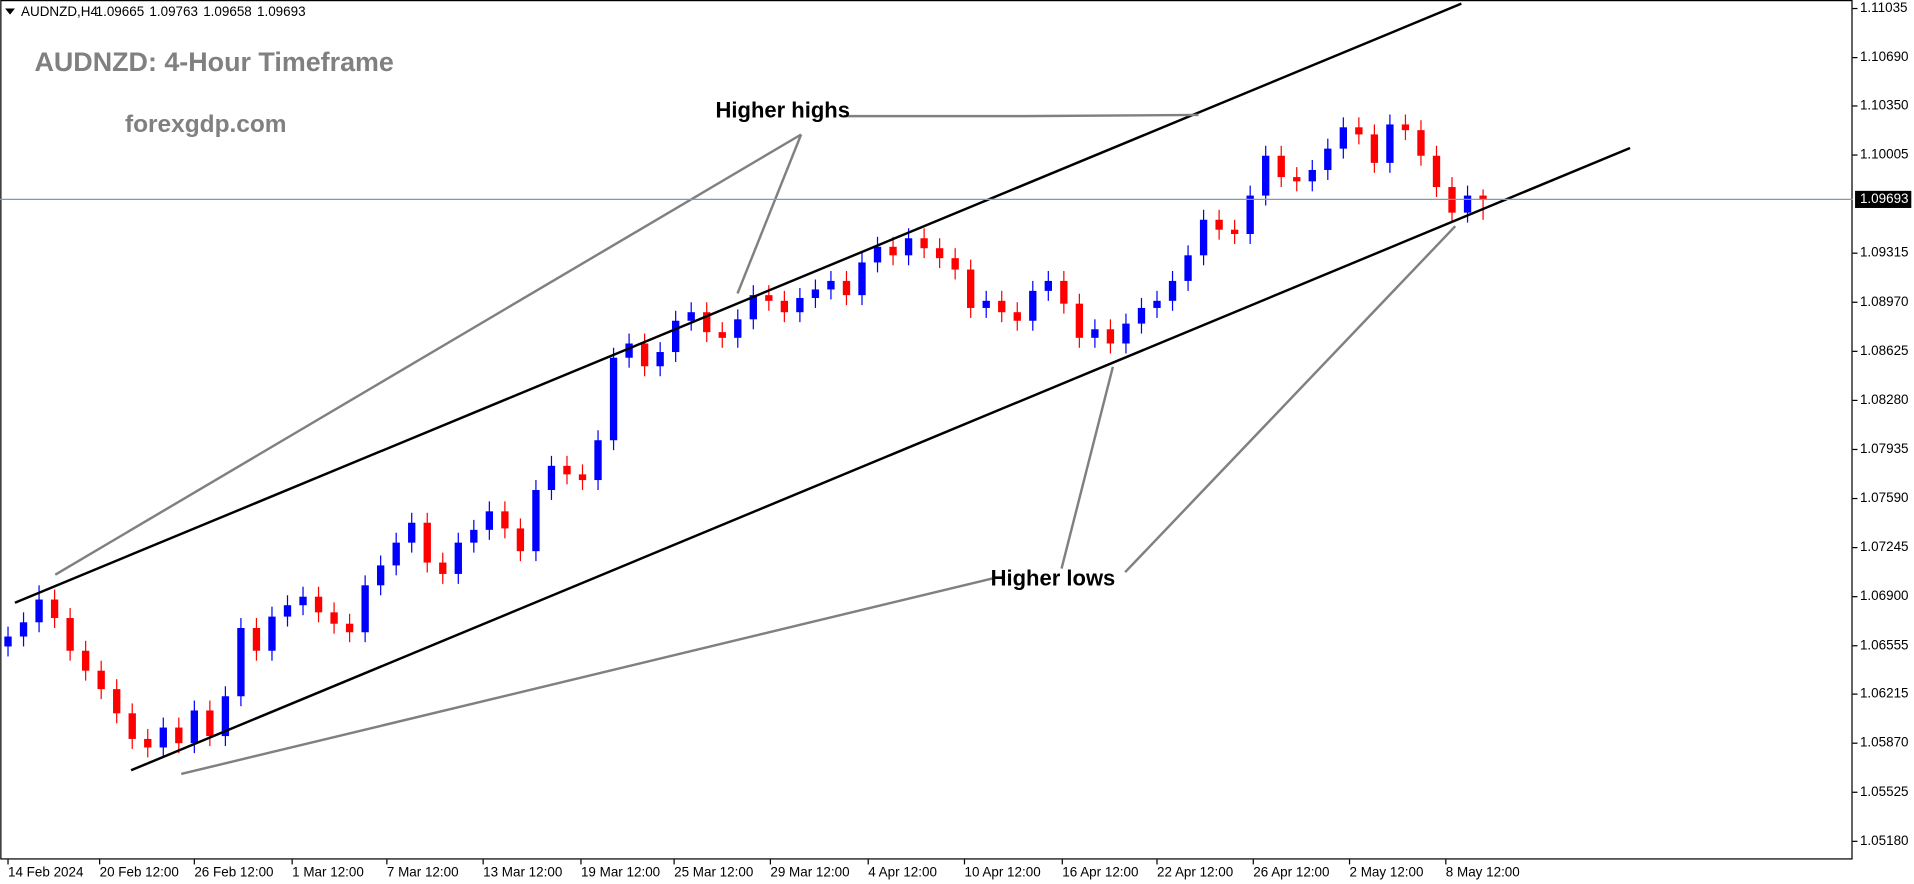 The width and height of the screenshot is (1914, 884). What do you see at coordinates (1387, 872) in the screenshot?
I see `x-tick-label: 2 May 12:00` at bounding box center [1387, 872].